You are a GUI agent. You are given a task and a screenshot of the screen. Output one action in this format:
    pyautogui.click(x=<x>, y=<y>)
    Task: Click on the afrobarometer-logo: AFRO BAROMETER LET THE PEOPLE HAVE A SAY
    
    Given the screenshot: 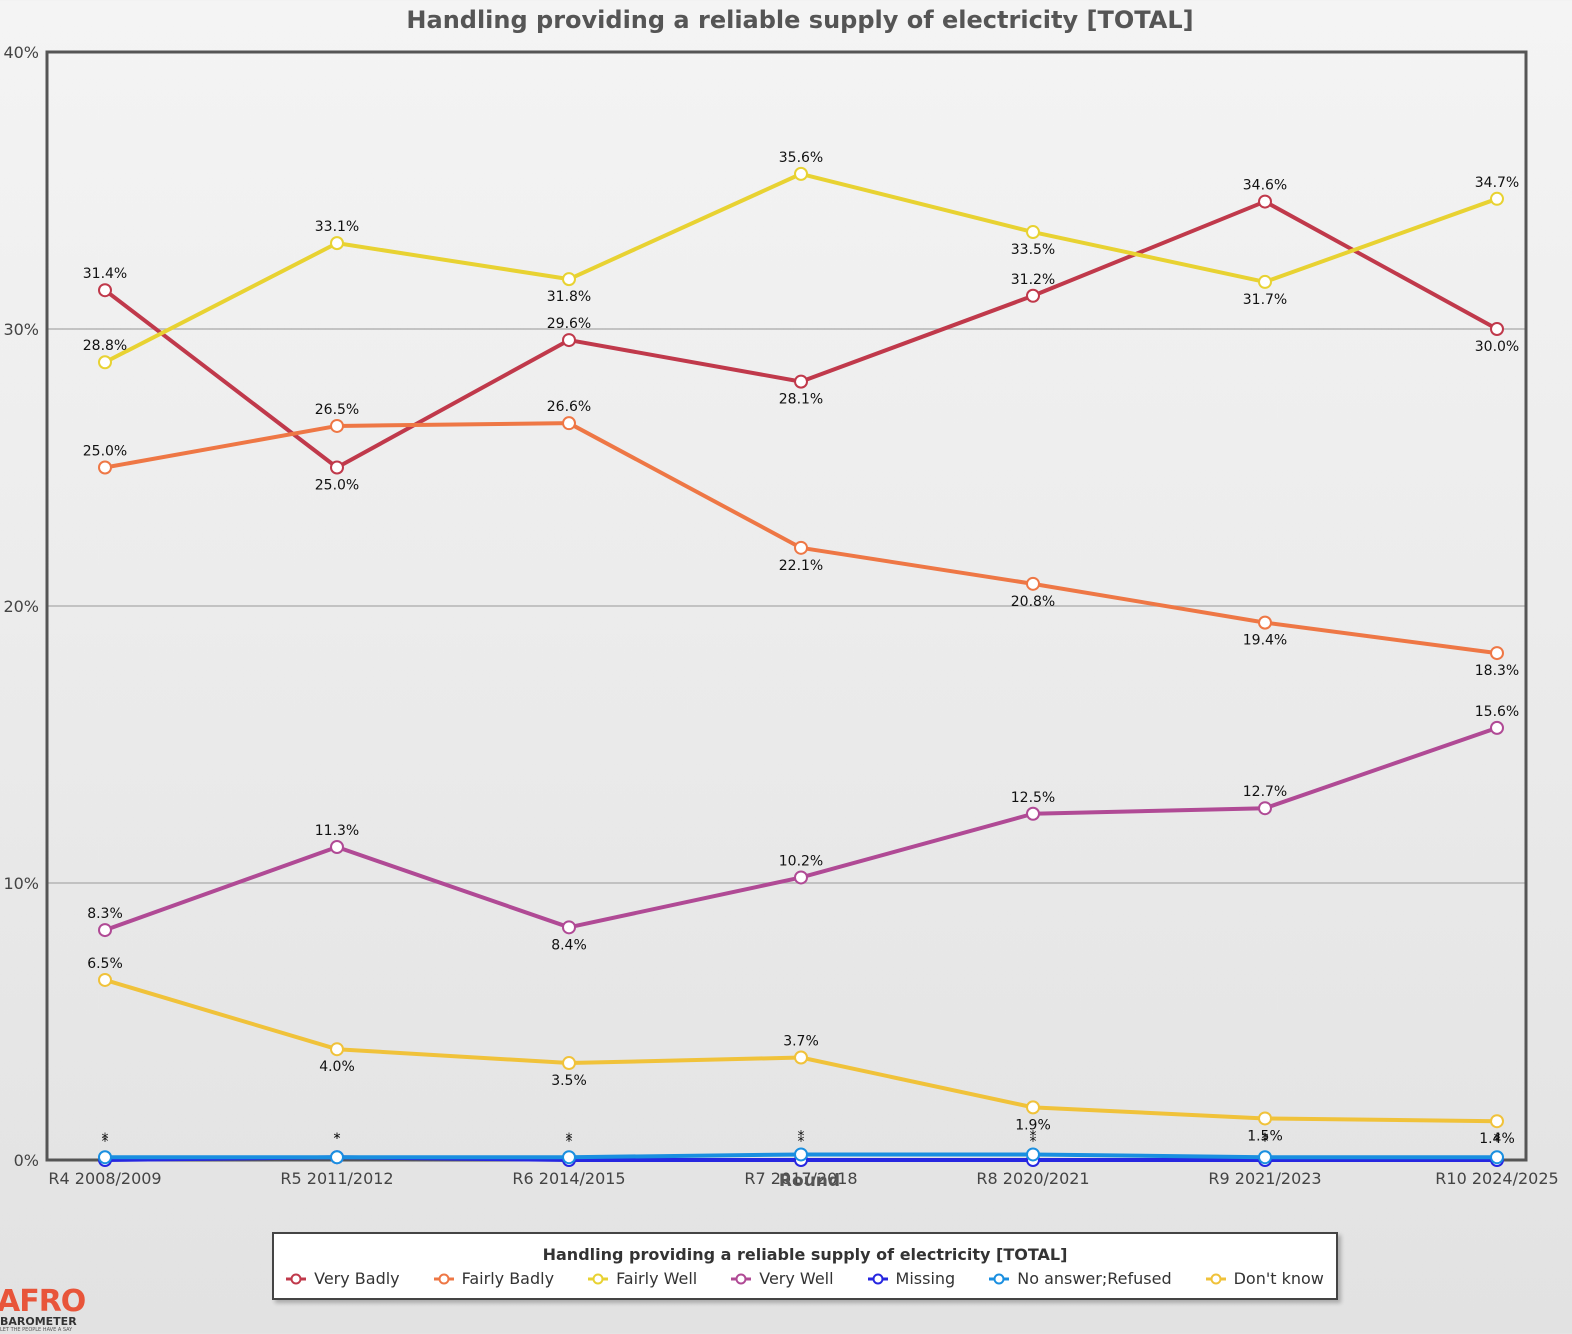 What is the action you would take?
    pyautogui.click(x=50, y=1309)
    